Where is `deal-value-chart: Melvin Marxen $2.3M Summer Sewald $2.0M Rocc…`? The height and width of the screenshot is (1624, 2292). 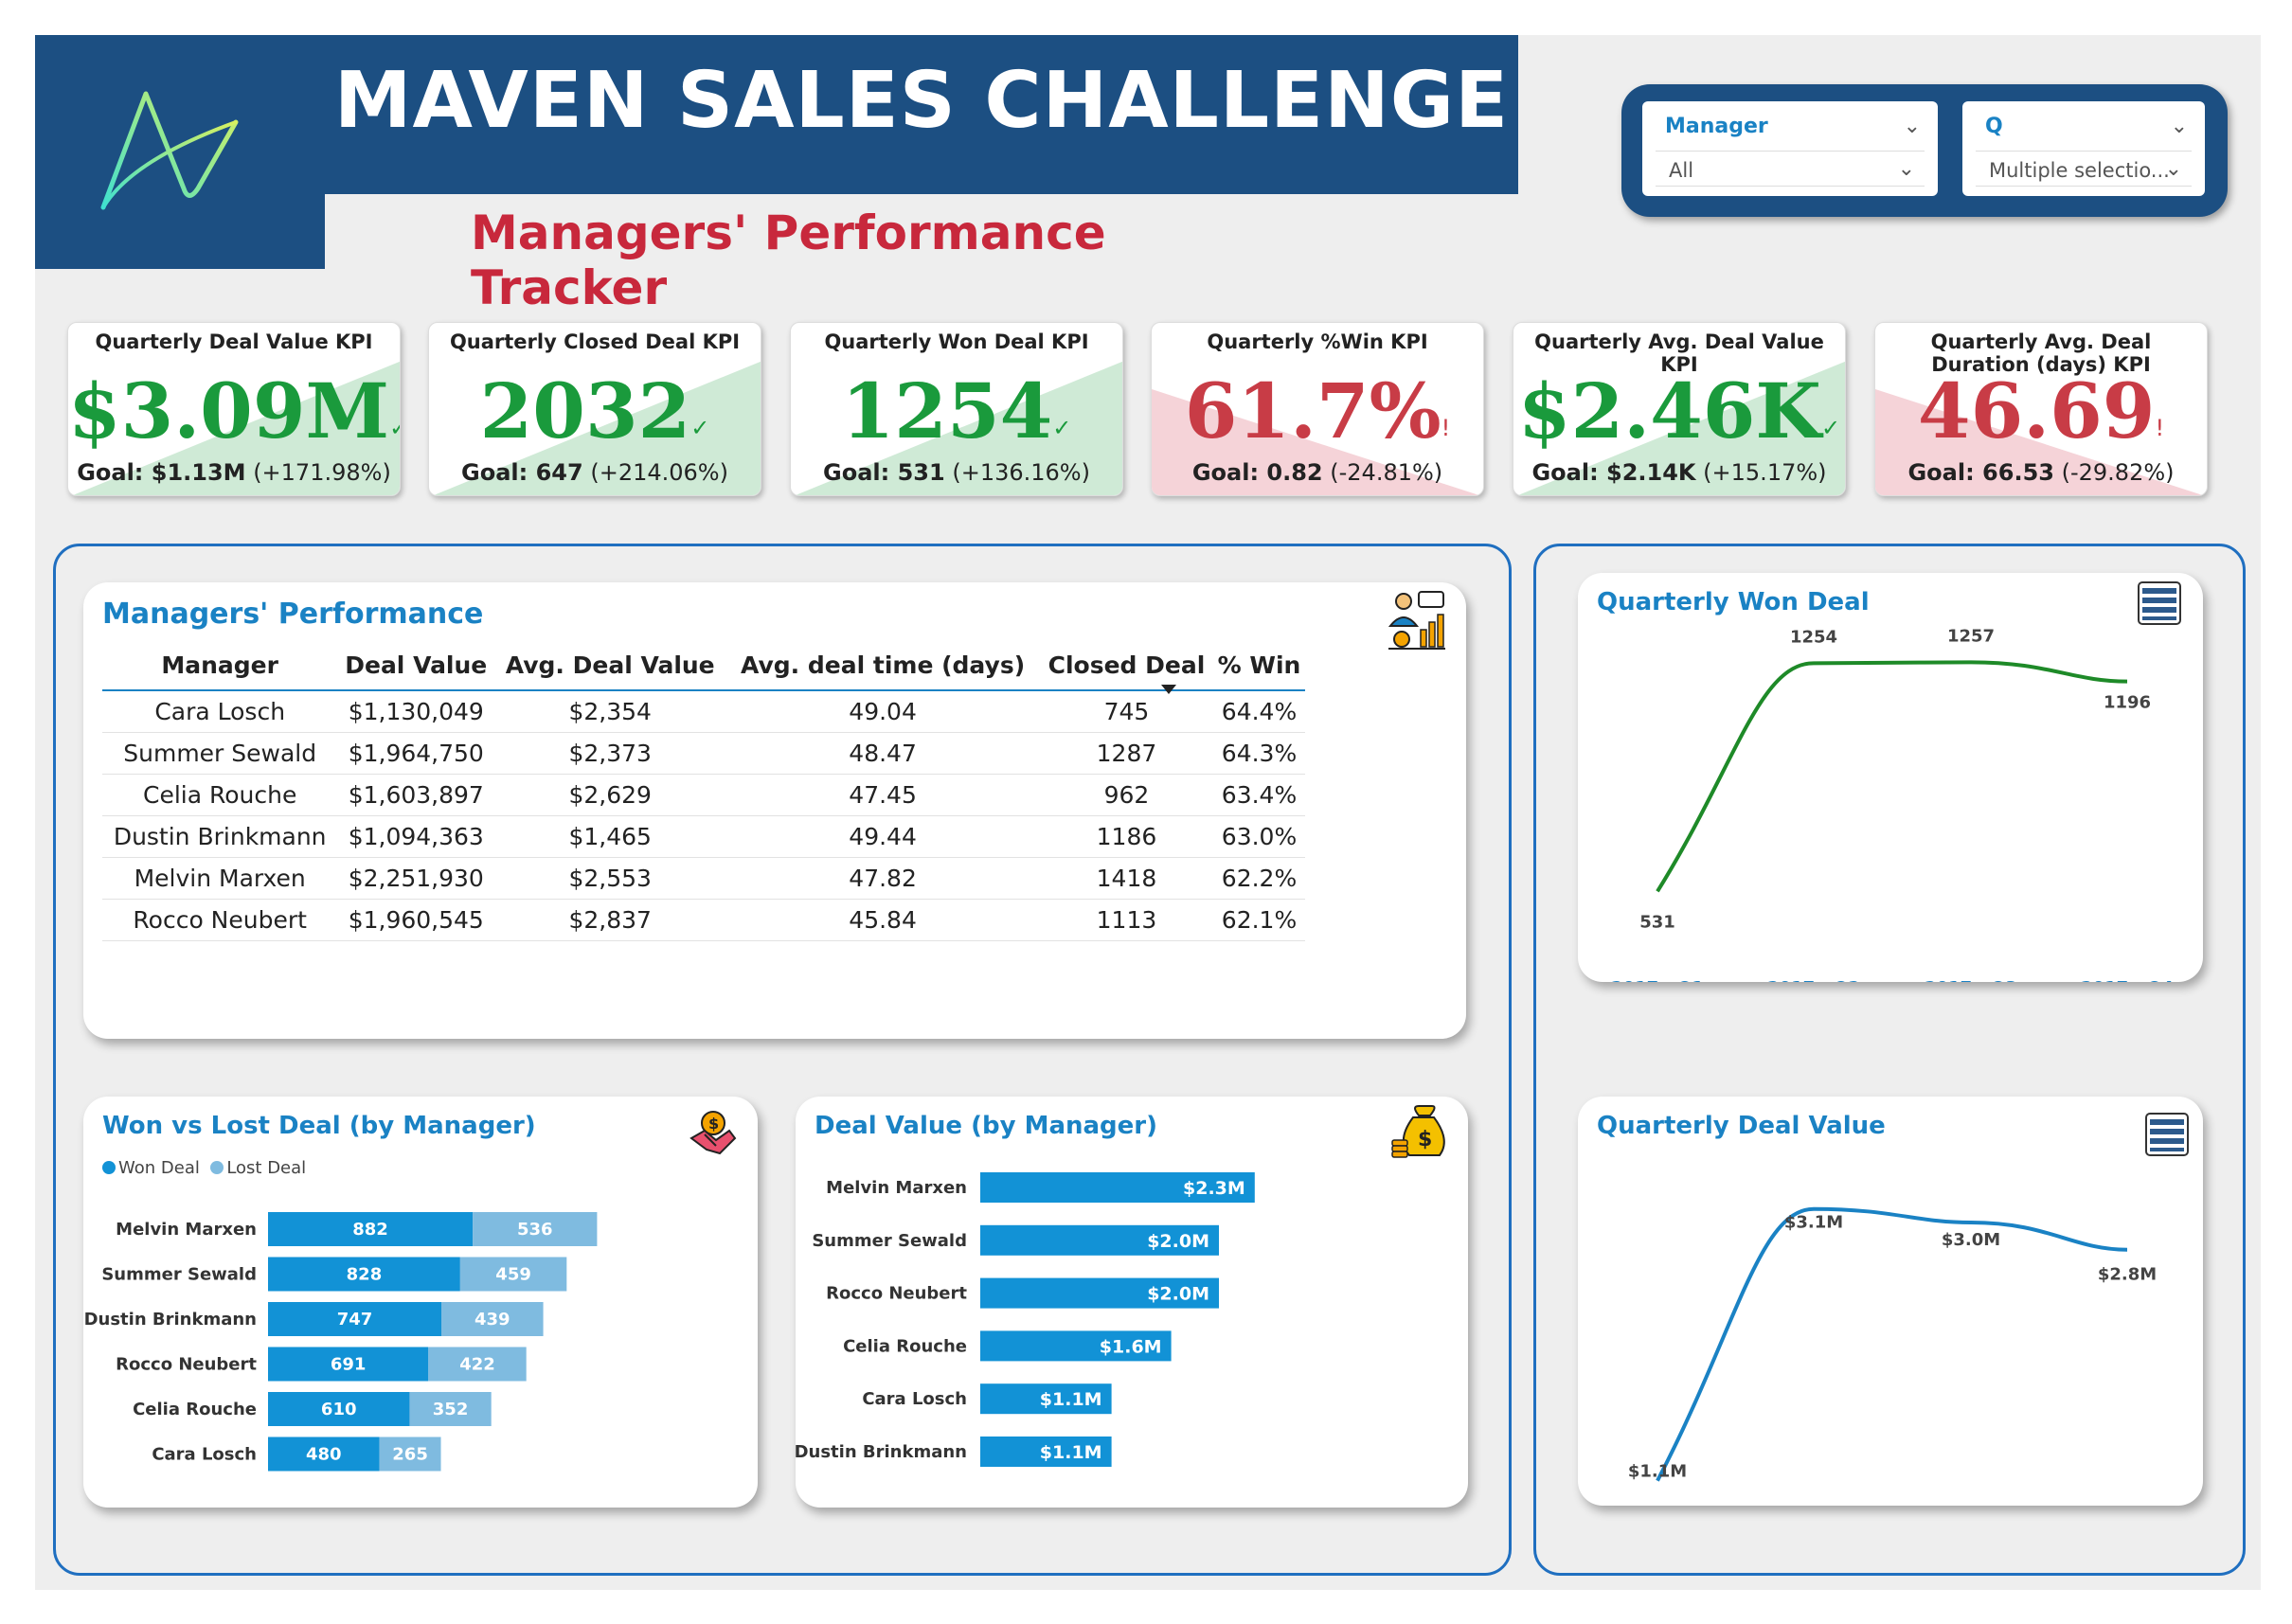
deal-value-chart: Melvin Marxen $2.3M Summer Sewald $2.0M Rocc… is located at coordinates (1025, 1319).